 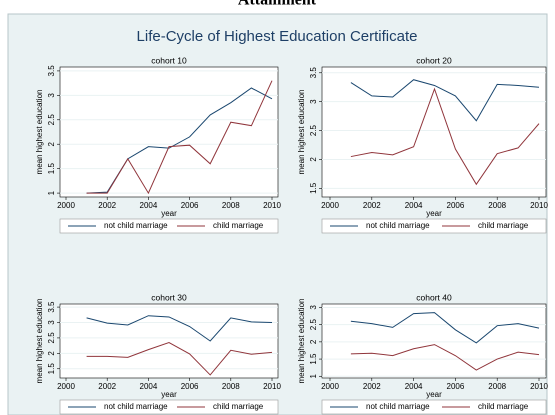 I want to click on page-header: Attainment, so click(x=277, y=4).